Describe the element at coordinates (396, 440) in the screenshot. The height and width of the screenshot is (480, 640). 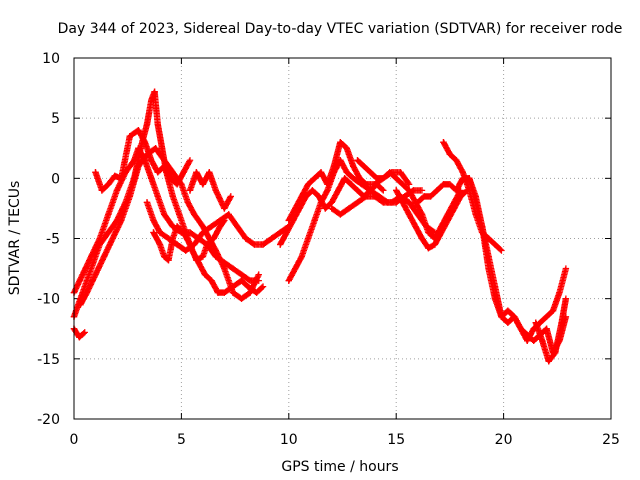
I see `x-tick-label: 15` at that location.